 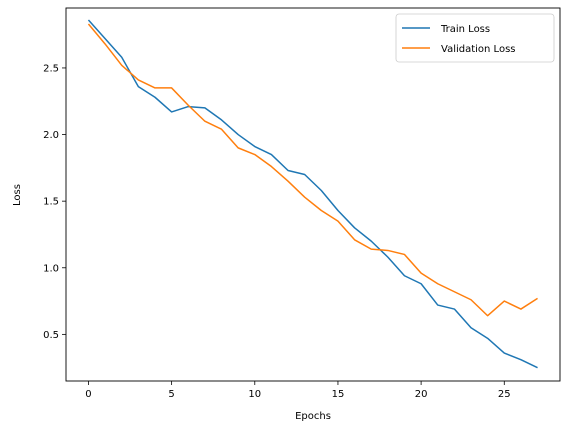 What do you see at coordinates (465, 29) in the screenshot?
I see `legend-label-train-loss: Train Loss` at bounding box center [465, 29].